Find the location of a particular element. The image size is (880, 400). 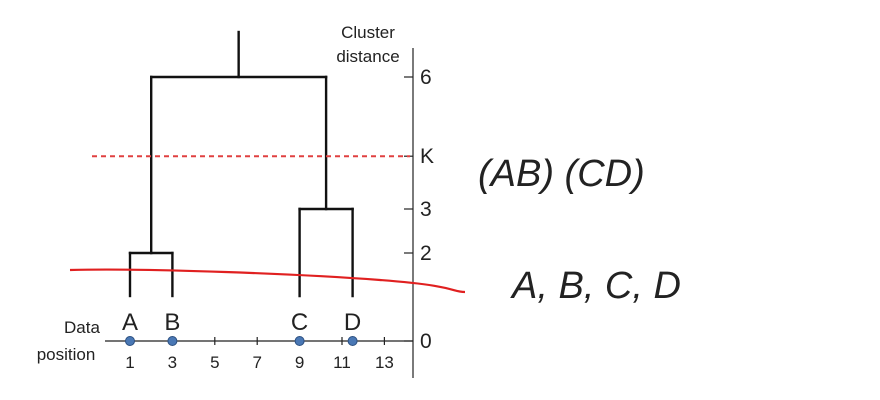

x-tick-label: 1 is located at coordinates (129, 362).